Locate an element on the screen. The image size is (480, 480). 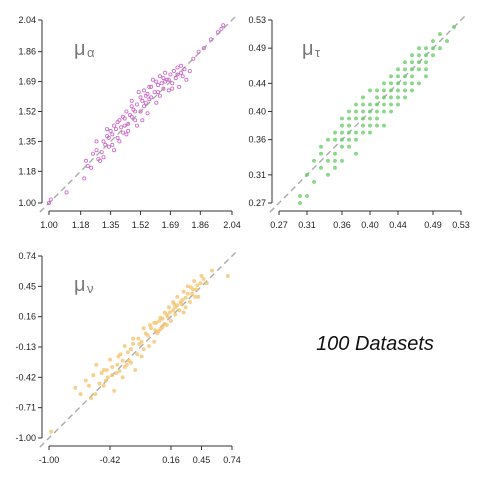
panel-label: μ is located at coordinates (80, 49).